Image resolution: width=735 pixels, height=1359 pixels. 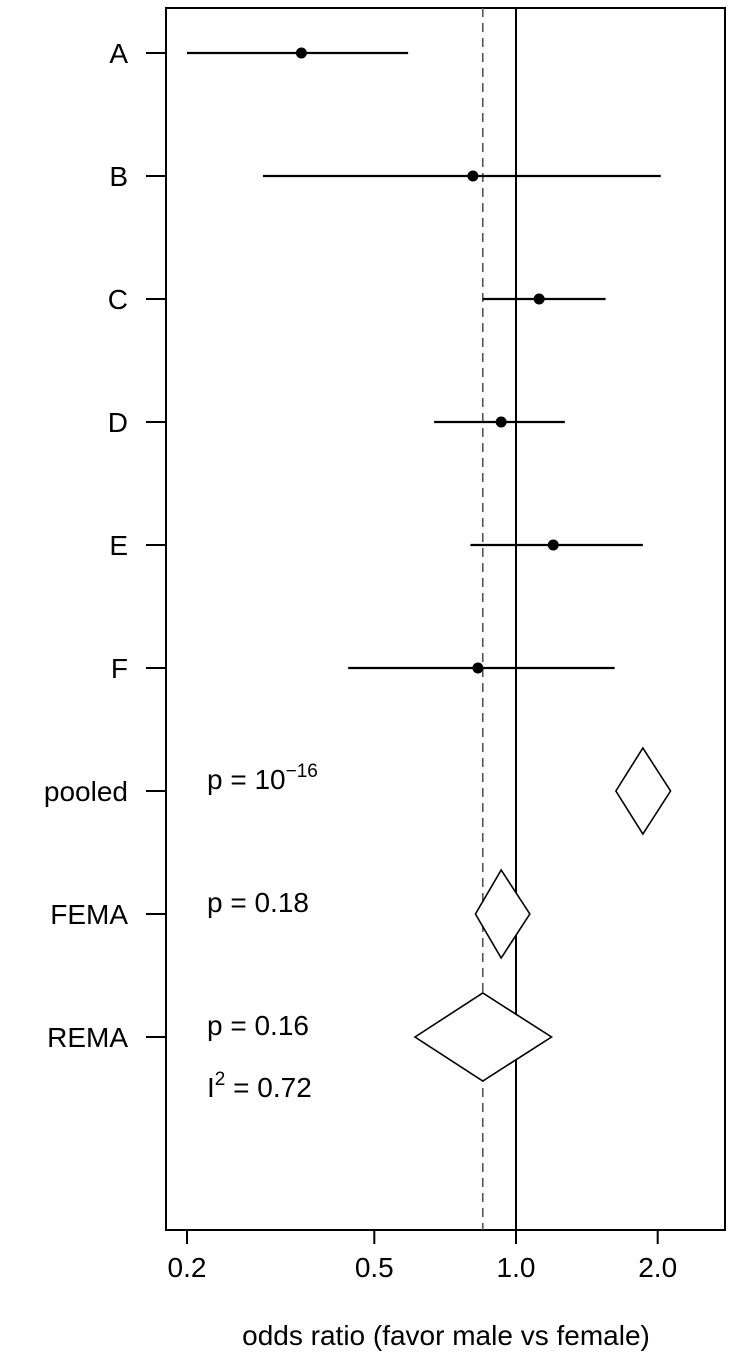 What do you see at coordinates (374, 1267) in the screenshot?
I see `x-tick-label: 0.5` at bounding box center [374, 1267].